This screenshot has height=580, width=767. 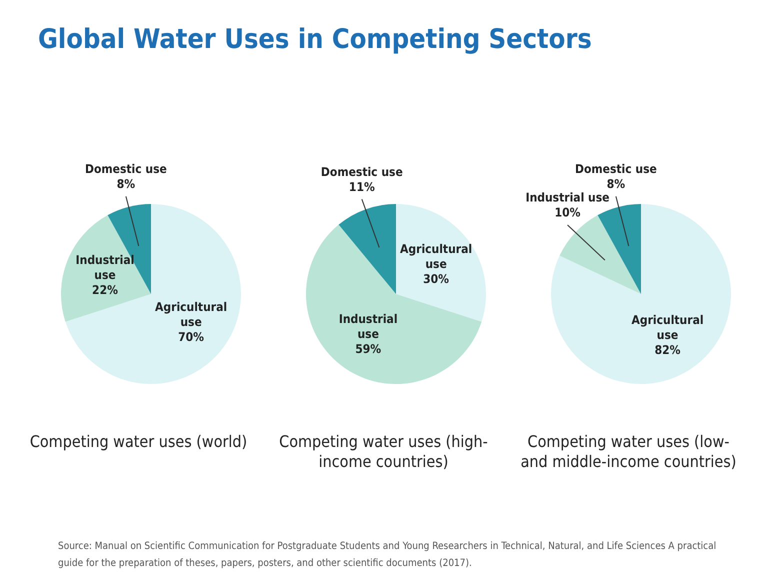 What do you see at coordinates (315, 39) in the screenshot?
I see `text: Global Water Uses in Competing Sectors` at bounding box center [315, 39].